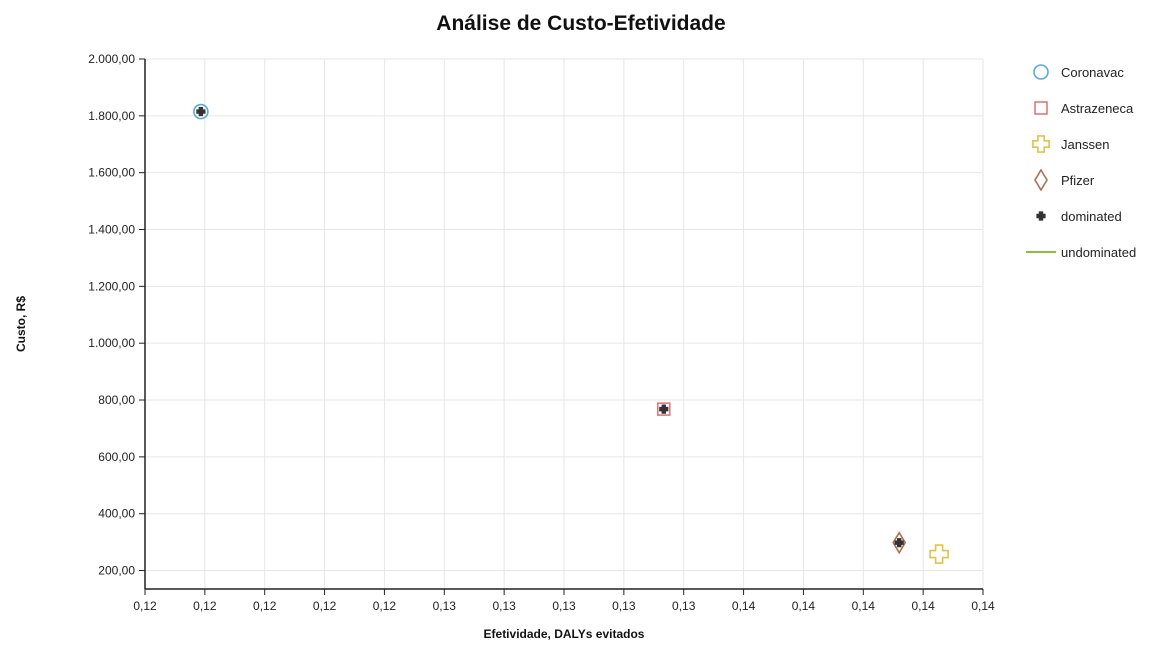 The image size is (1162, 648). I want to click on y-tick-label: 2.000,00, so click(111, 59).